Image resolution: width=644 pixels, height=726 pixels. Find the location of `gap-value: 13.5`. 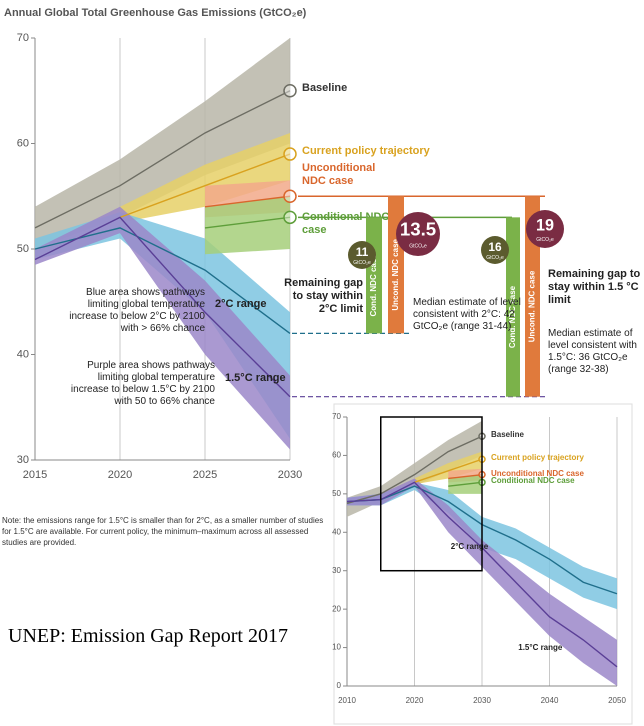

gap-value: 13.5 is located at coordinates (418, 229).